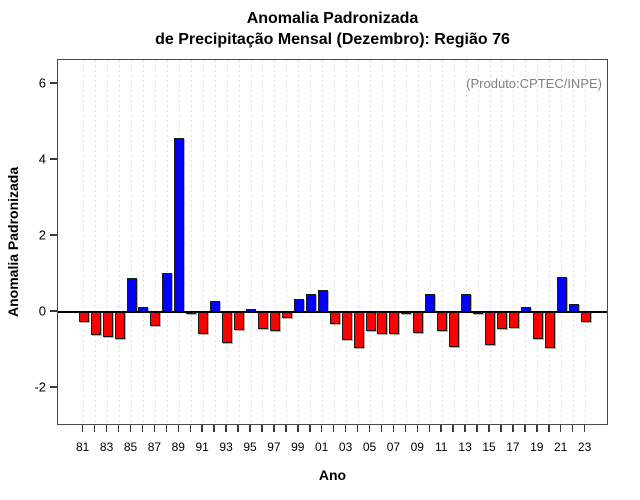  What do you see at coordinates (106, 447) in the screenshot?
I see `x-tick-label-83: 83` at bounding box center [106, 447].